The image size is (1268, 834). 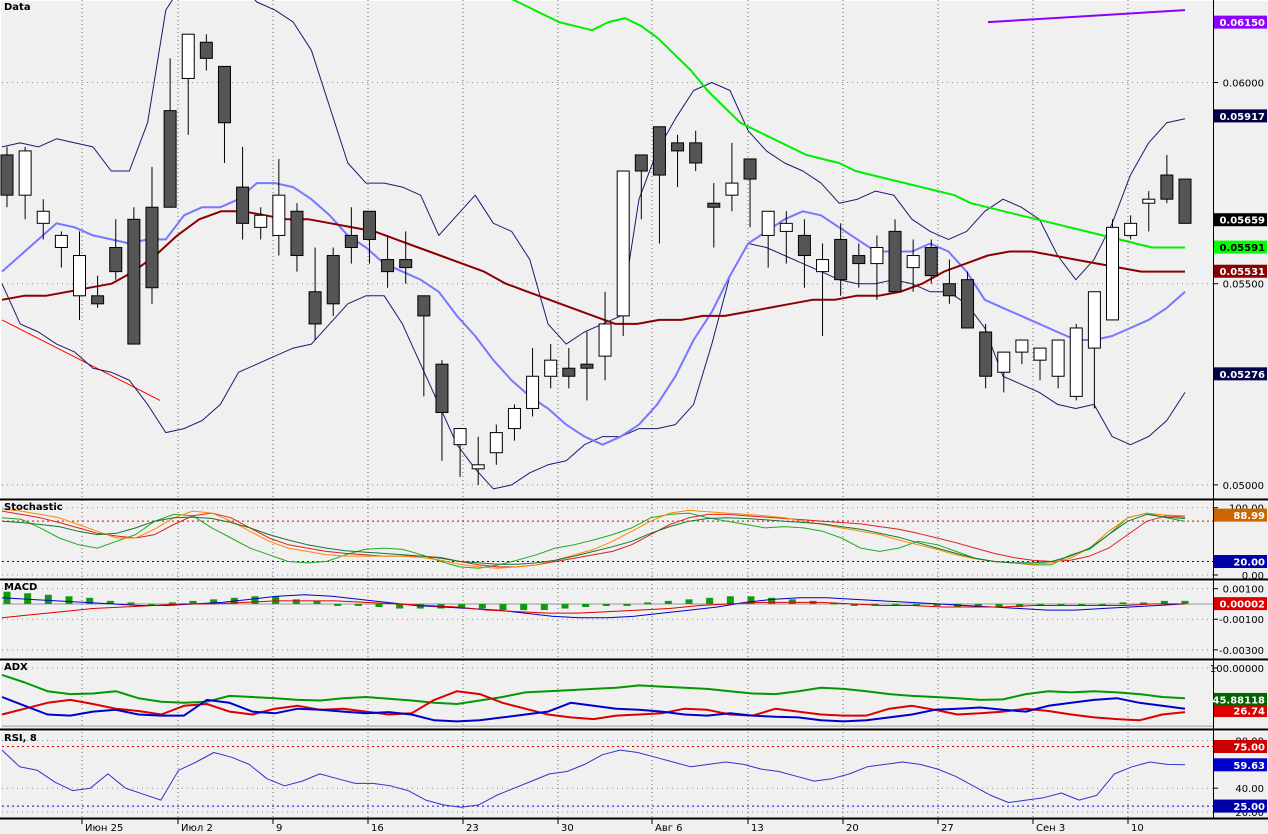 I want to click on price-panel-title: Data, so click(x=17, y=7).